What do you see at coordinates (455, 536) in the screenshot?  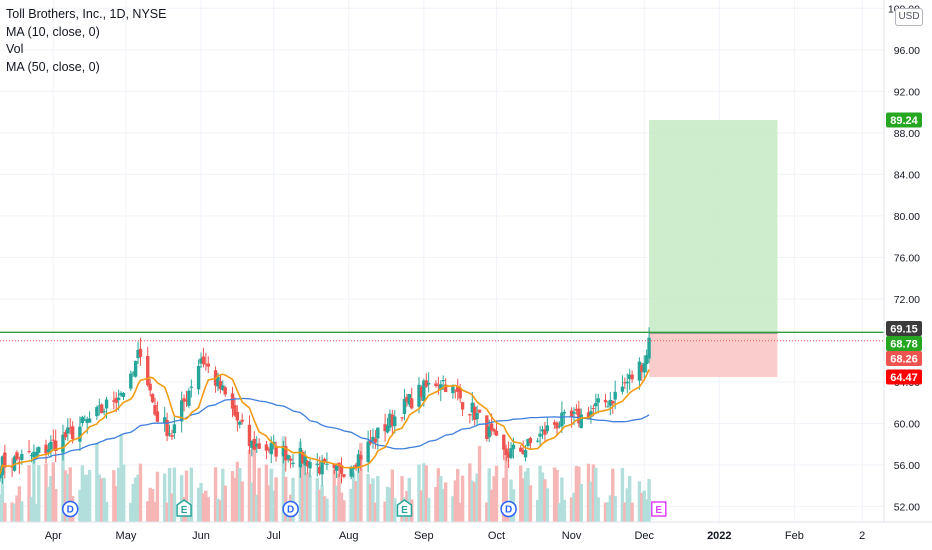 I see `time-axis: Apr May Jun Jul Aug Sep Oct Nov Dec 2022 Feb 2` at bounding box center [455, 536].